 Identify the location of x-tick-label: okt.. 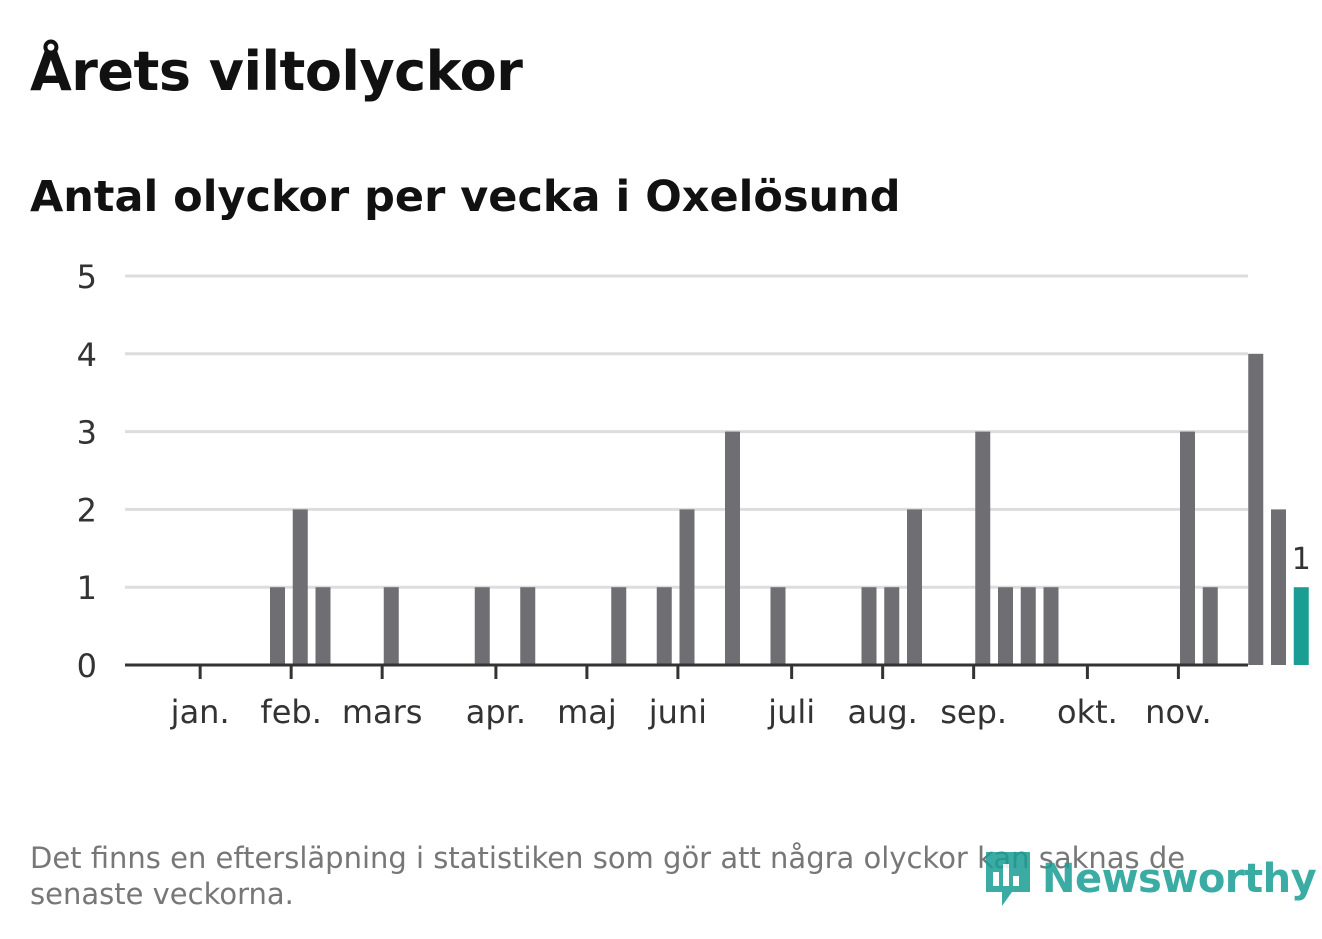
(1087, 712).